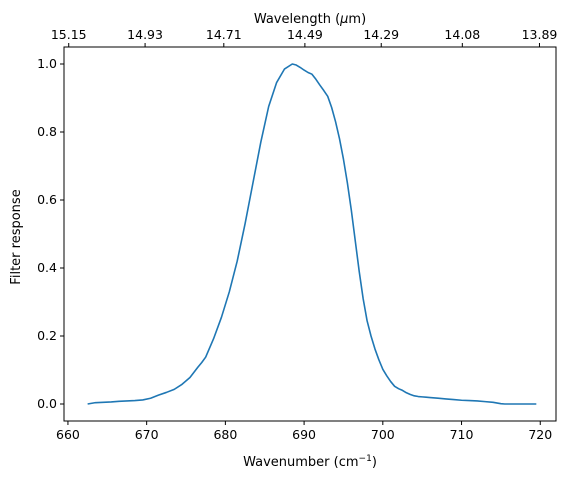 The image size is (570, 480). Describe the element at coordinates (68, 434) in the screenshot. I see `x-tick-label: 660` at that location.